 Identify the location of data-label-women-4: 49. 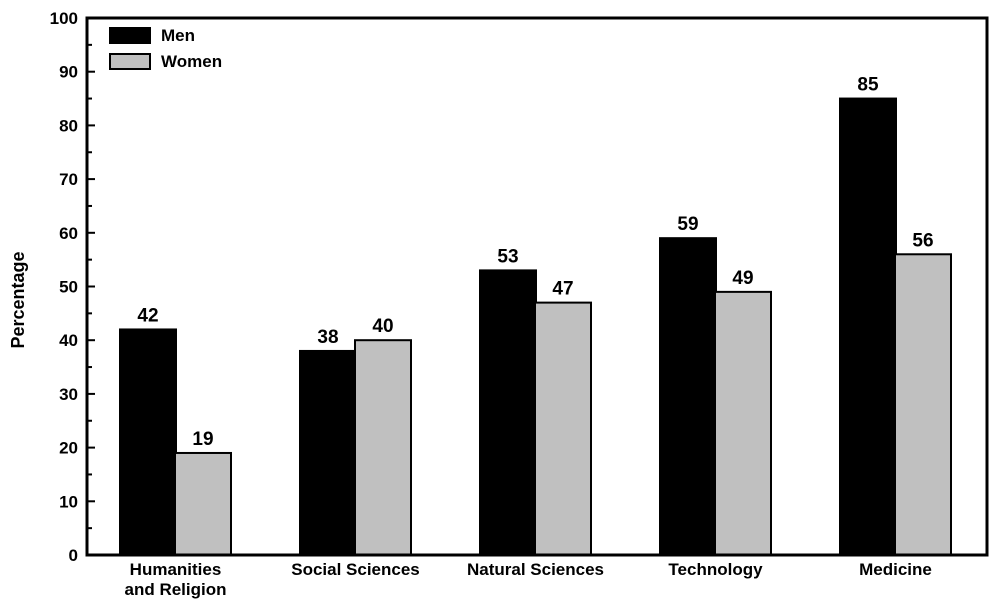
(742, 278).